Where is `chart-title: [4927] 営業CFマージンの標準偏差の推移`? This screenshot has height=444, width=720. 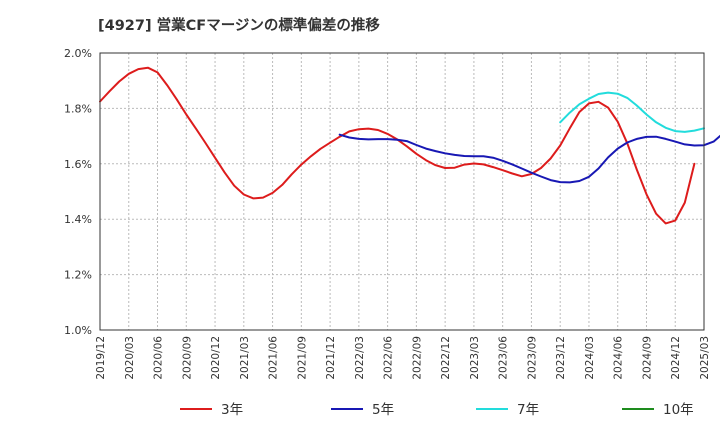
chart-title: [4927] 営業CFマージンの標準偏差の推移 is located at coordinates (239, 25).